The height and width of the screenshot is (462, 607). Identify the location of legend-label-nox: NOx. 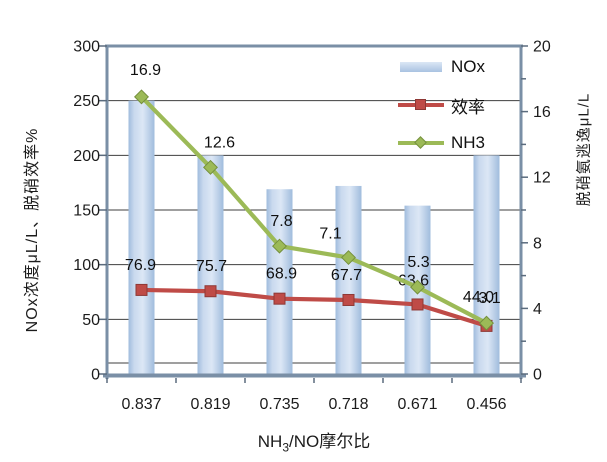
(468, 66).